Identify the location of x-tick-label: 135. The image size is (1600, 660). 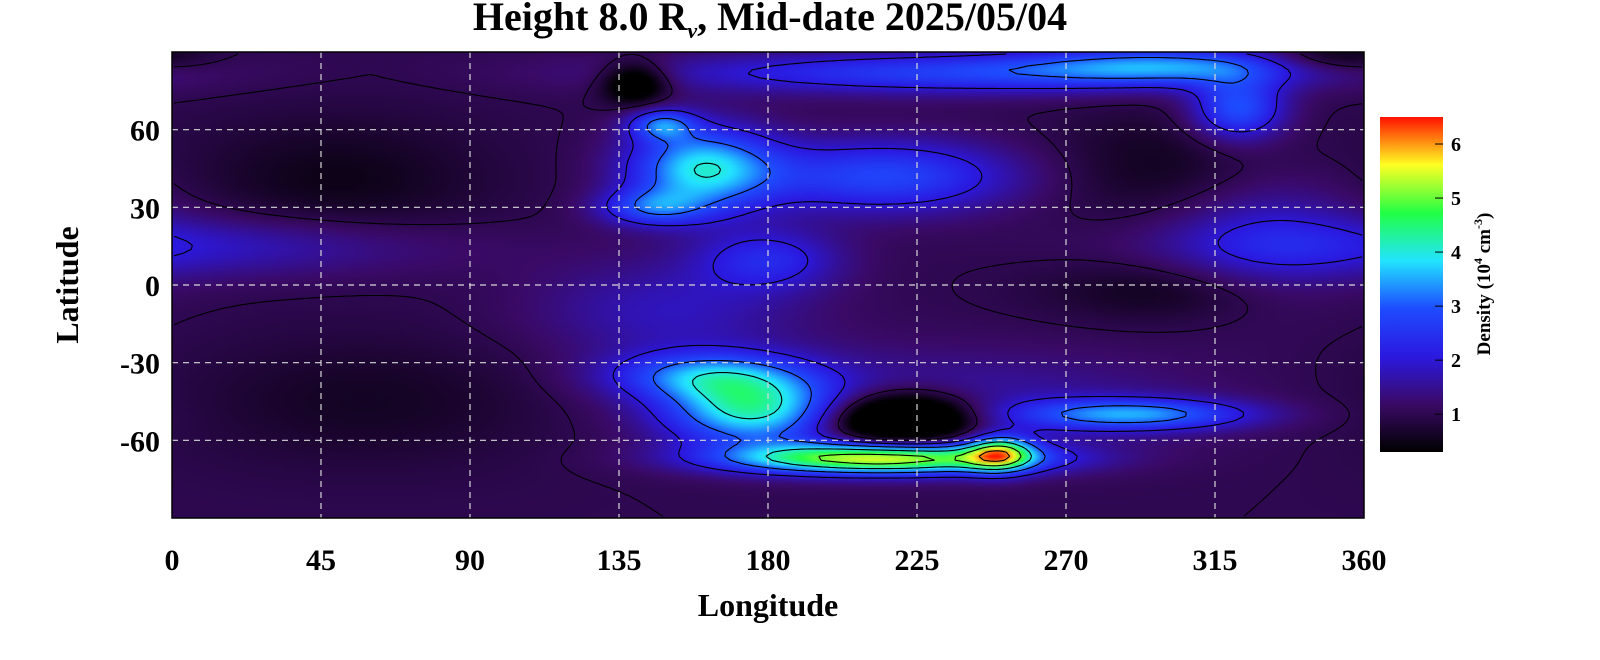
(619, 560).